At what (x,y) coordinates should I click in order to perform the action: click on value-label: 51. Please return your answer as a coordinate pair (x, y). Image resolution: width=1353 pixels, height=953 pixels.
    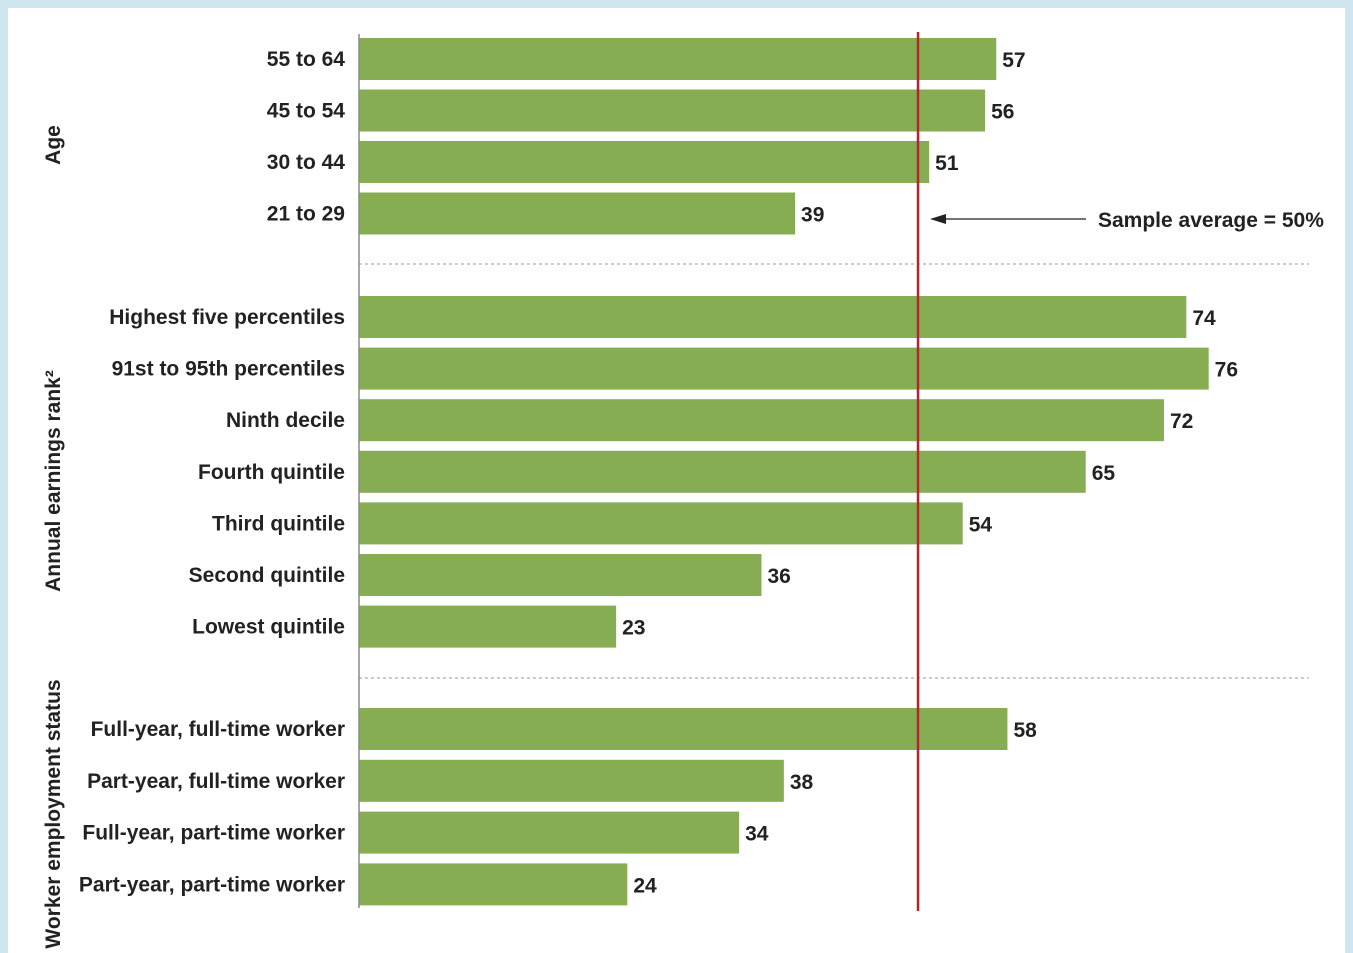
    Looking at the image, I should click on (947, 163).